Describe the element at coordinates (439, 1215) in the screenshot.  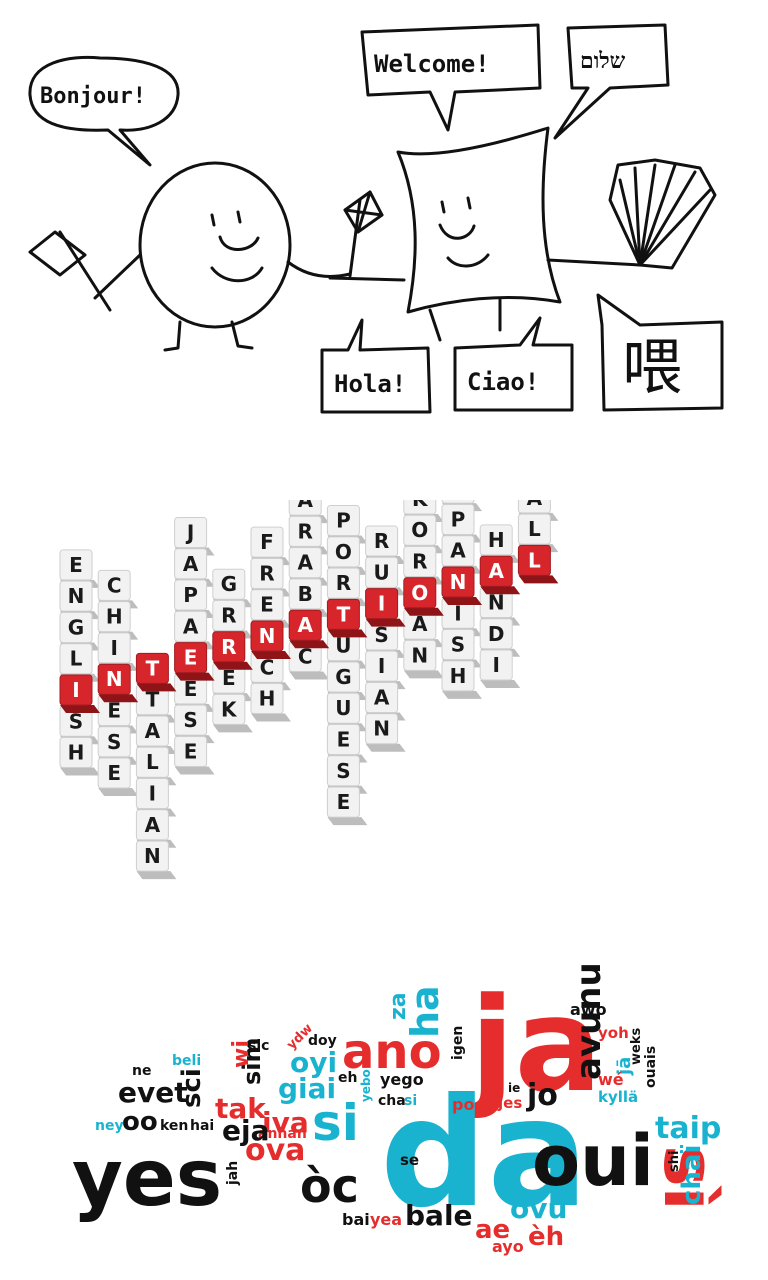
I see `cloud-word: bale` at that location.